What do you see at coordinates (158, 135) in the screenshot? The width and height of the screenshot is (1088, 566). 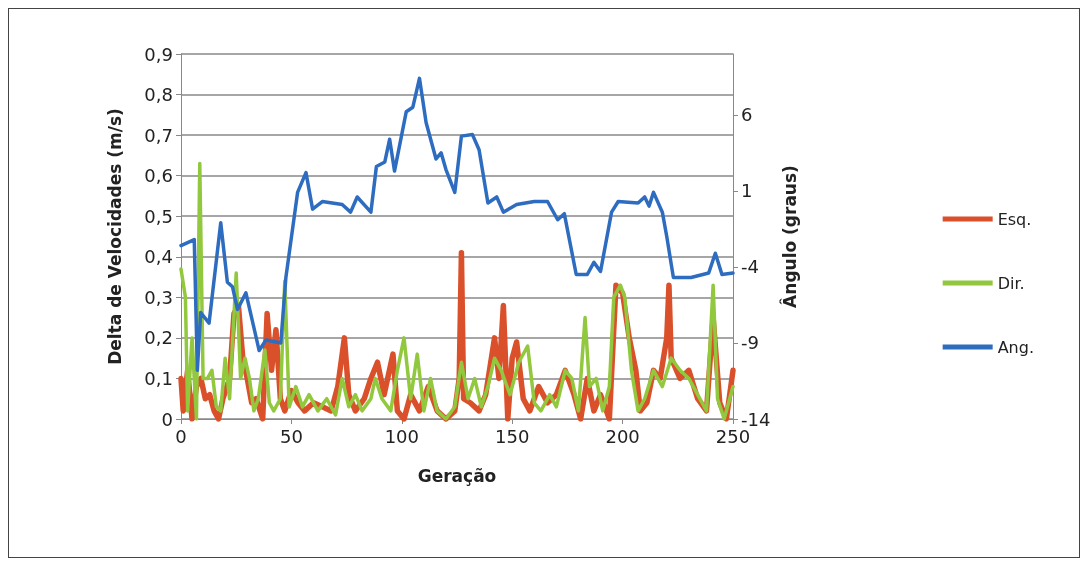 I see `y-tick-label: 0,7` at bounding box center [158, 135].